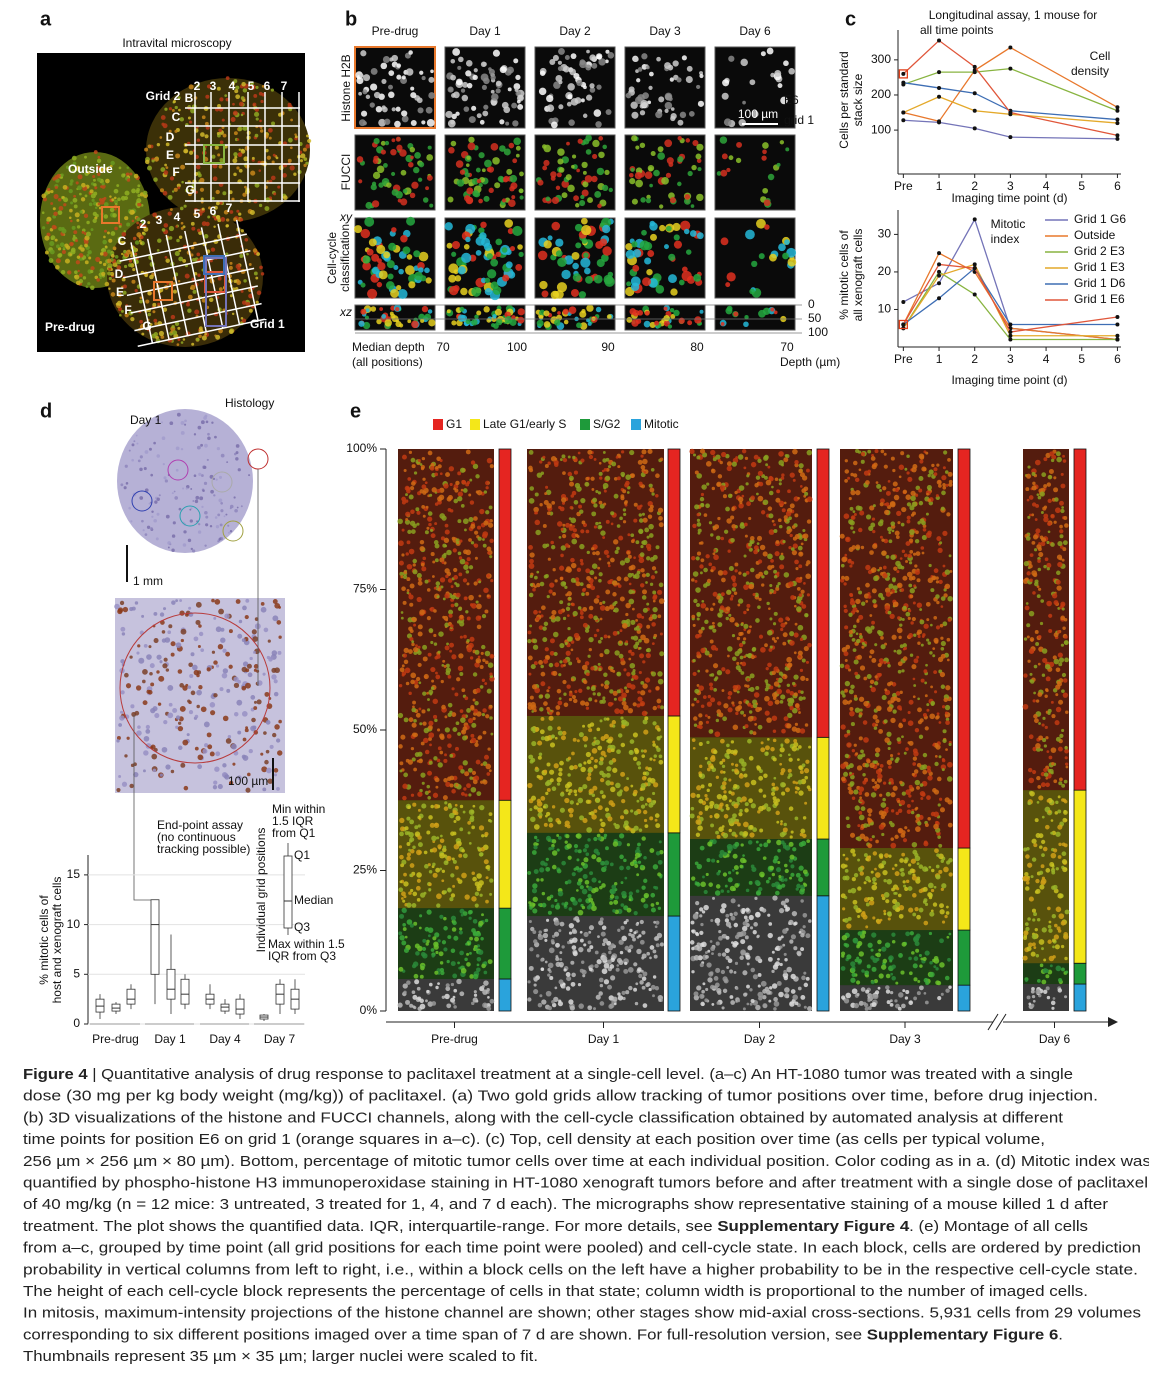 This screenshot has height=1377, width=1149. I want to click on bar-segment, so click(505, 624).